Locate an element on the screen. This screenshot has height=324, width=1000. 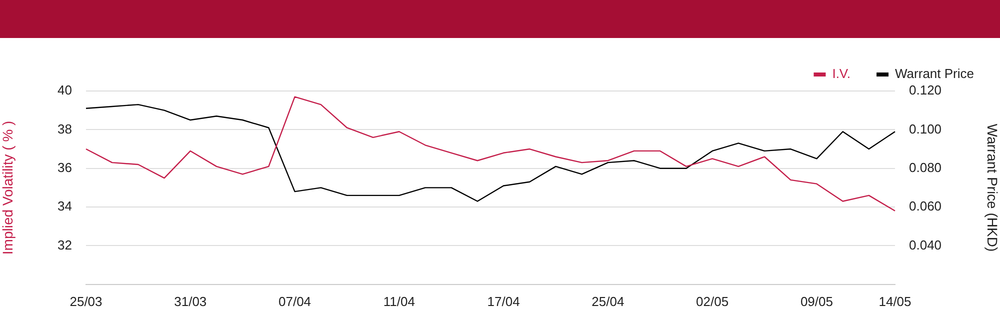
y2-tick-label: 0.120 is located at coordinates (925, 90).